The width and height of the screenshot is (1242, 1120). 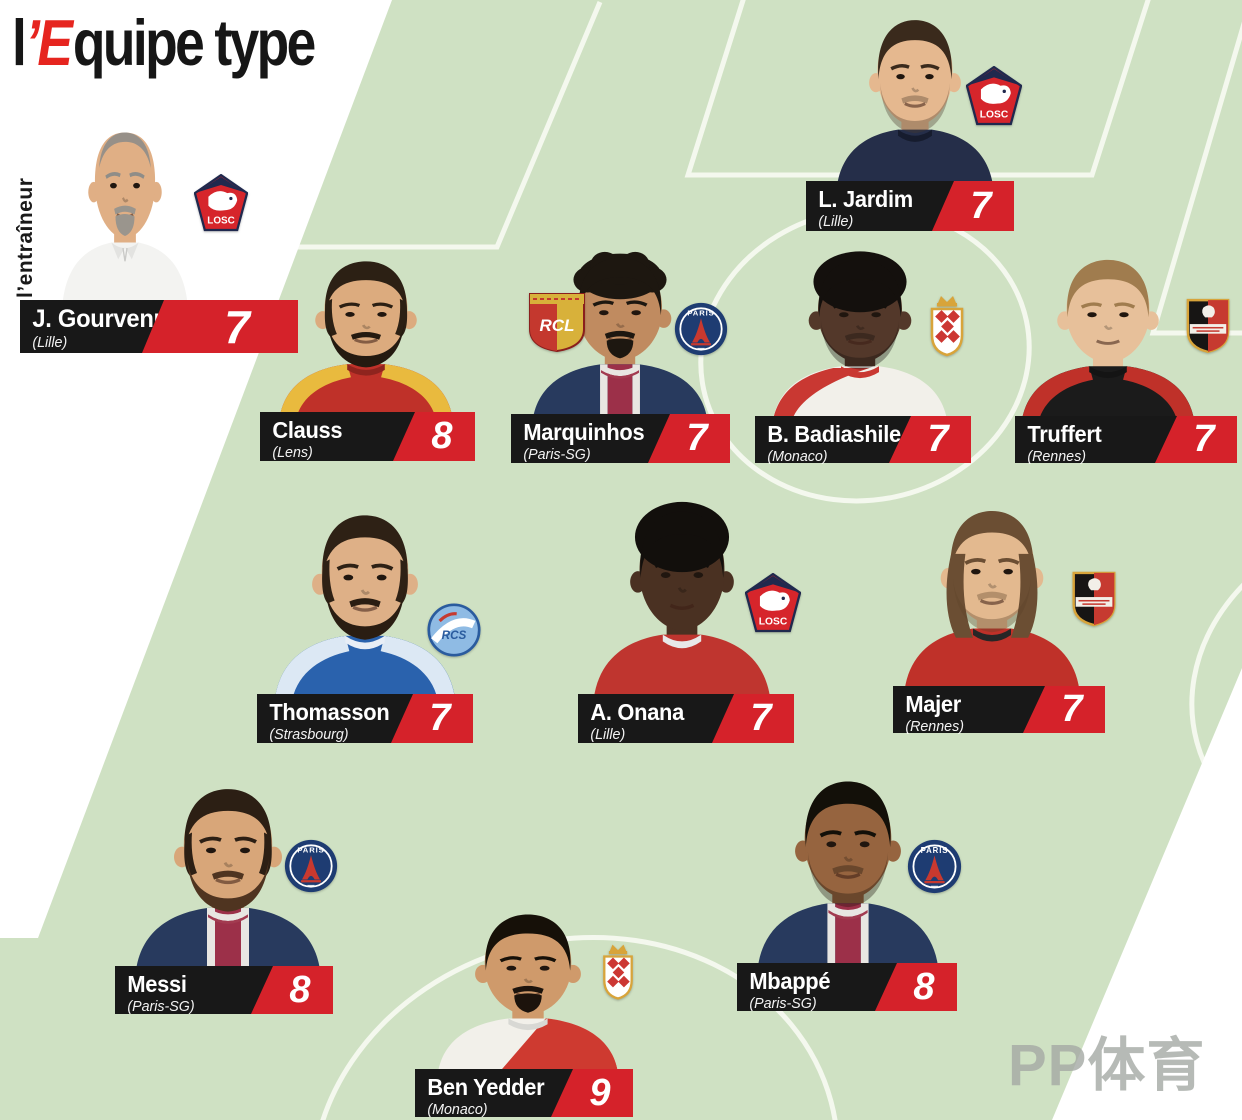 What do you see at coordinates (309, 734) in the screenshot?
I see `player-club: (Strasbourg)` at bounding box center [309, 734].